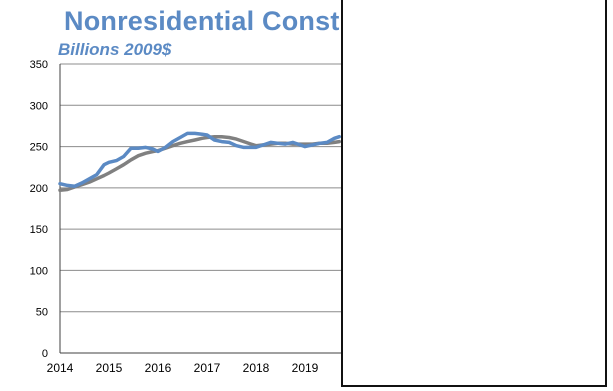 The height and width of the screenshot is (391, 613). Describe the element at coordinates (39, 65) in the screenshot. I see `y-tick-label: 350` at that location.